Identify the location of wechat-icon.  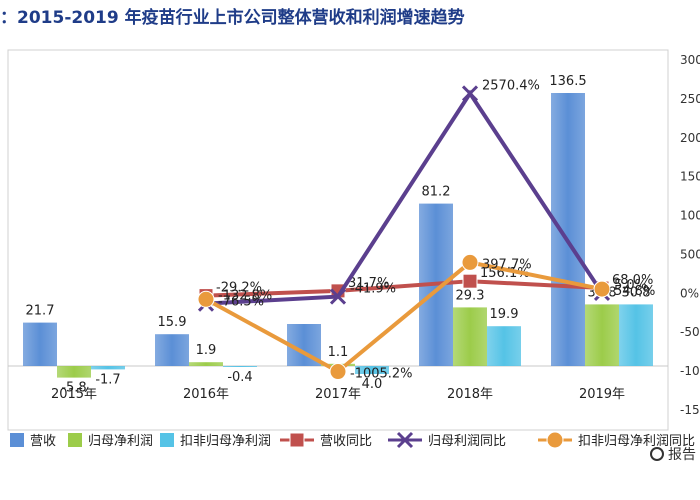
(657, 454).